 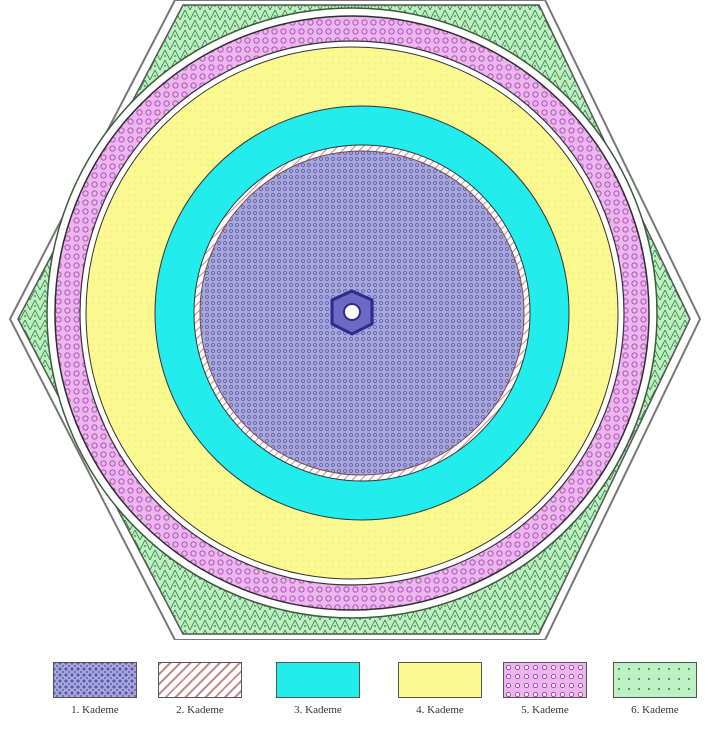 I want to click on legend-item-1: 1. Kademe, so click(x=95, y=689).